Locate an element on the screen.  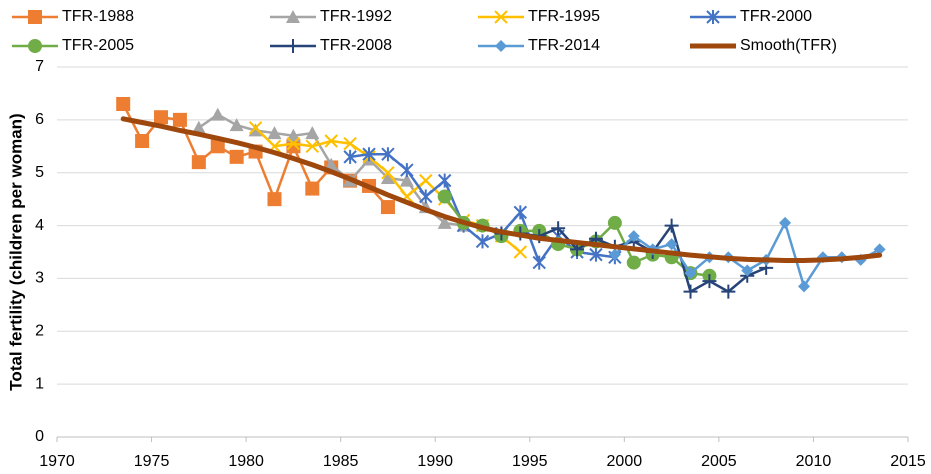
y-tick-label: 3 is located at coordinates (39, 278).